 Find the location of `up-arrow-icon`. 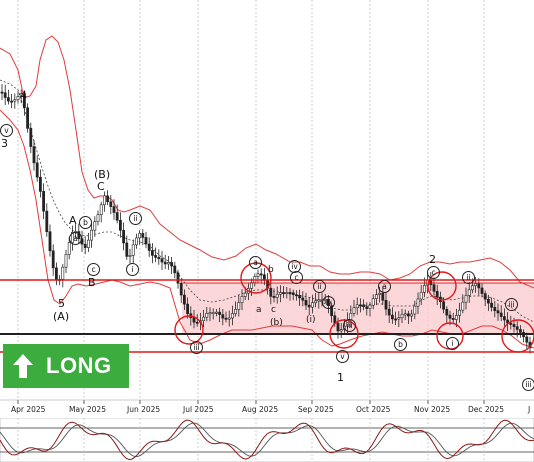

up-arrow-icon is located at coordinates (23, 366).